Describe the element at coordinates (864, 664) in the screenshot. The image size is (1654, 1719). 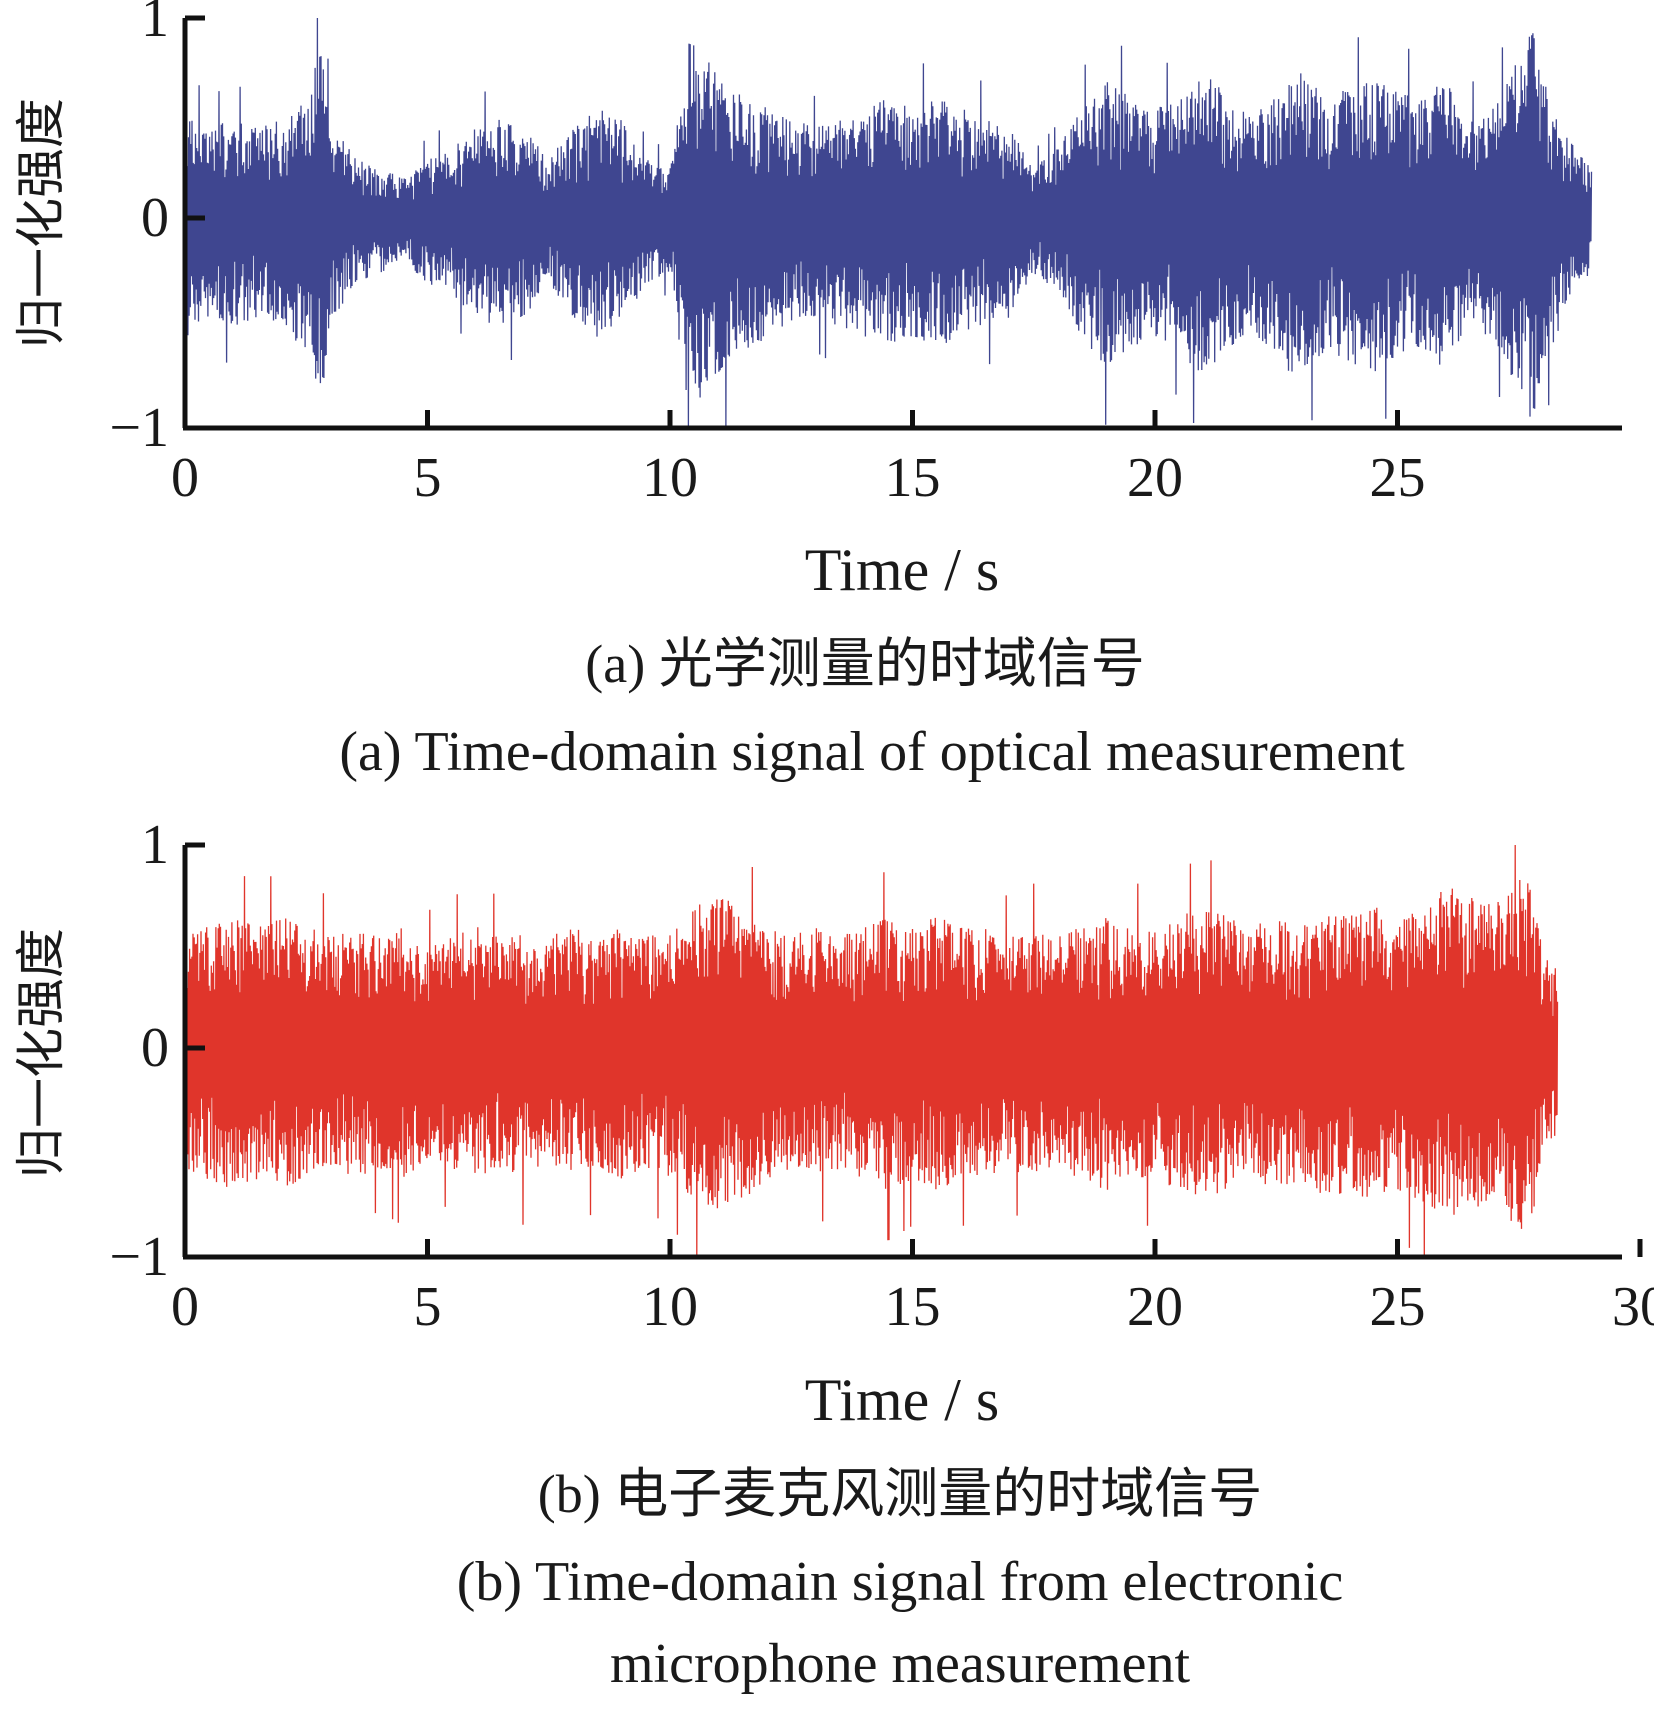
I see `panel-a-caption-cn: (a) 光学测量的时域信号` at that location.